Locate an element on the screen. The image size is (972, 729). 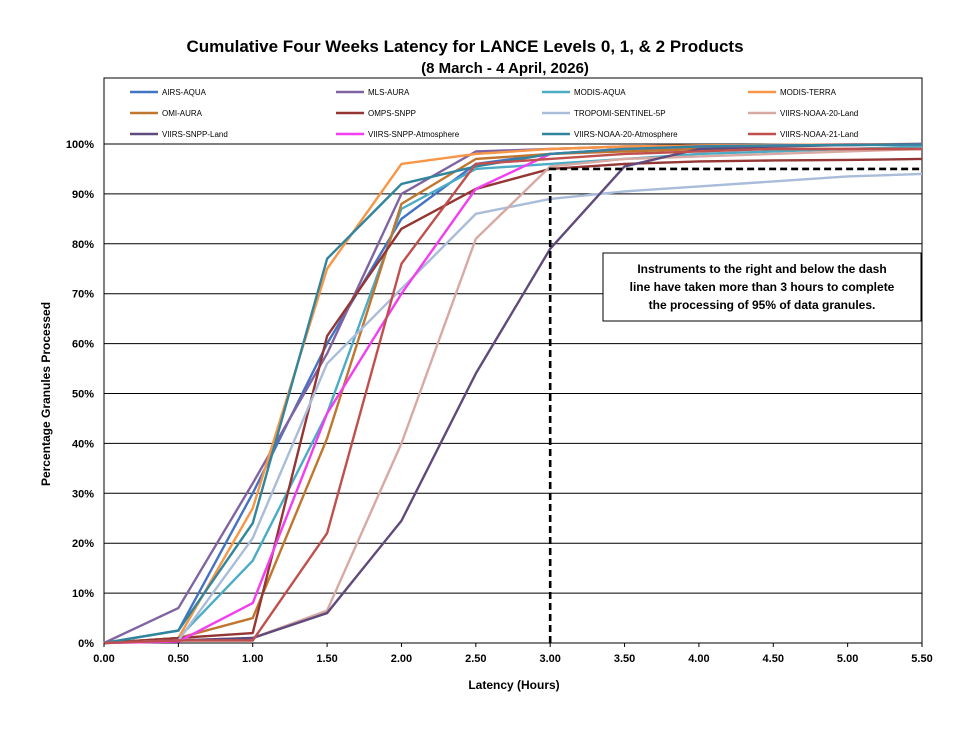
y-tick-label: 30% is located at coordinates (83, 494).